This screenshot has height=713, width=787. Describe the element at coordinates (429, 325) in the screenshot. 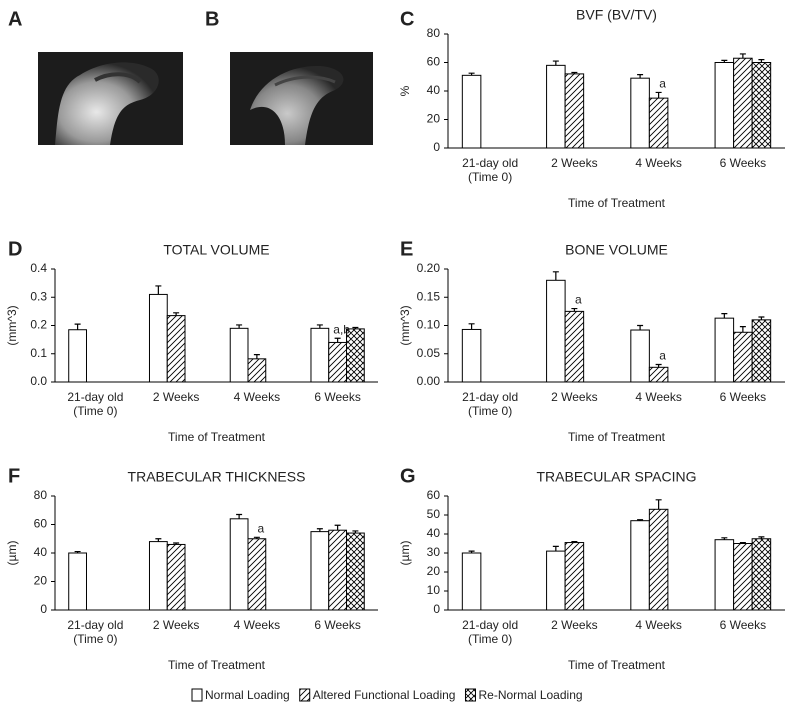

I see `y-tick-label: 0.10` at that location.